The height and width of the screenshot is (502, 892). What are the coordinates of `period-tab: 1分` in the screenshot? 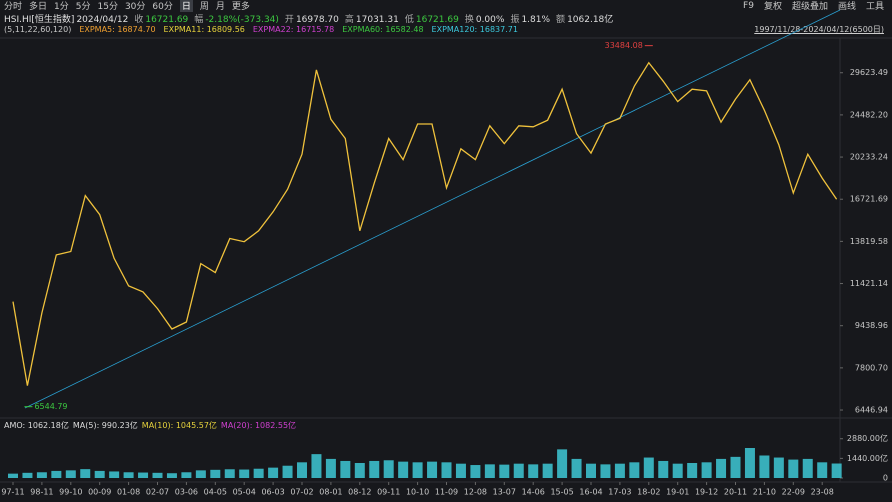 It's located at (61, 7).